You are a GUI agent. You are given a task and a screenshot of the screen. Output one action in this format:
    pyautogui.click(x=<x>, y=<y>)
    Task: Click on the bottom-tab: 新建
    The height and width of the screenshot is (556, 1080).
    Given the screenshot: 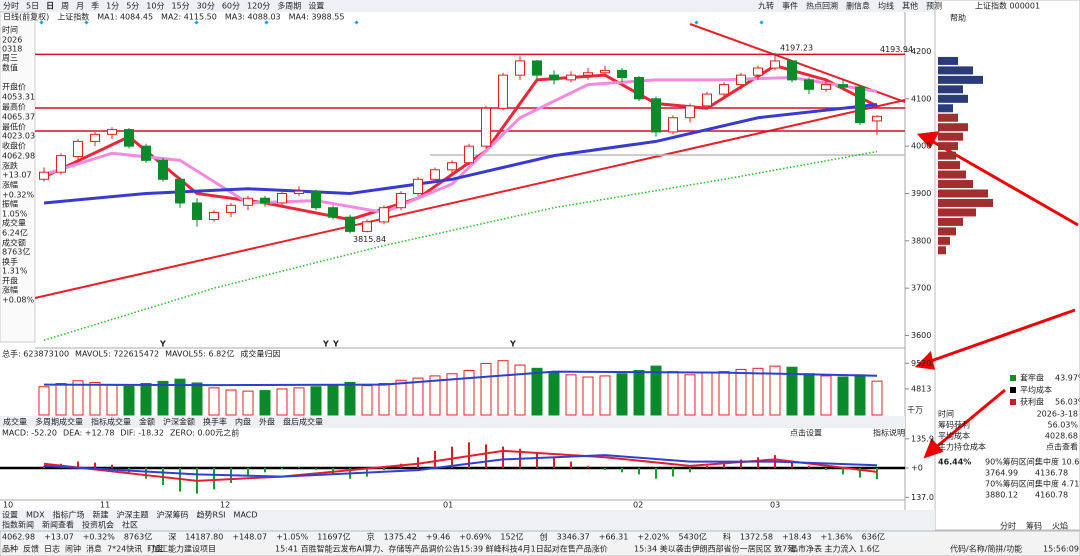 What is the action you would take?
    pyautogui.click(x=101, y=515)
    